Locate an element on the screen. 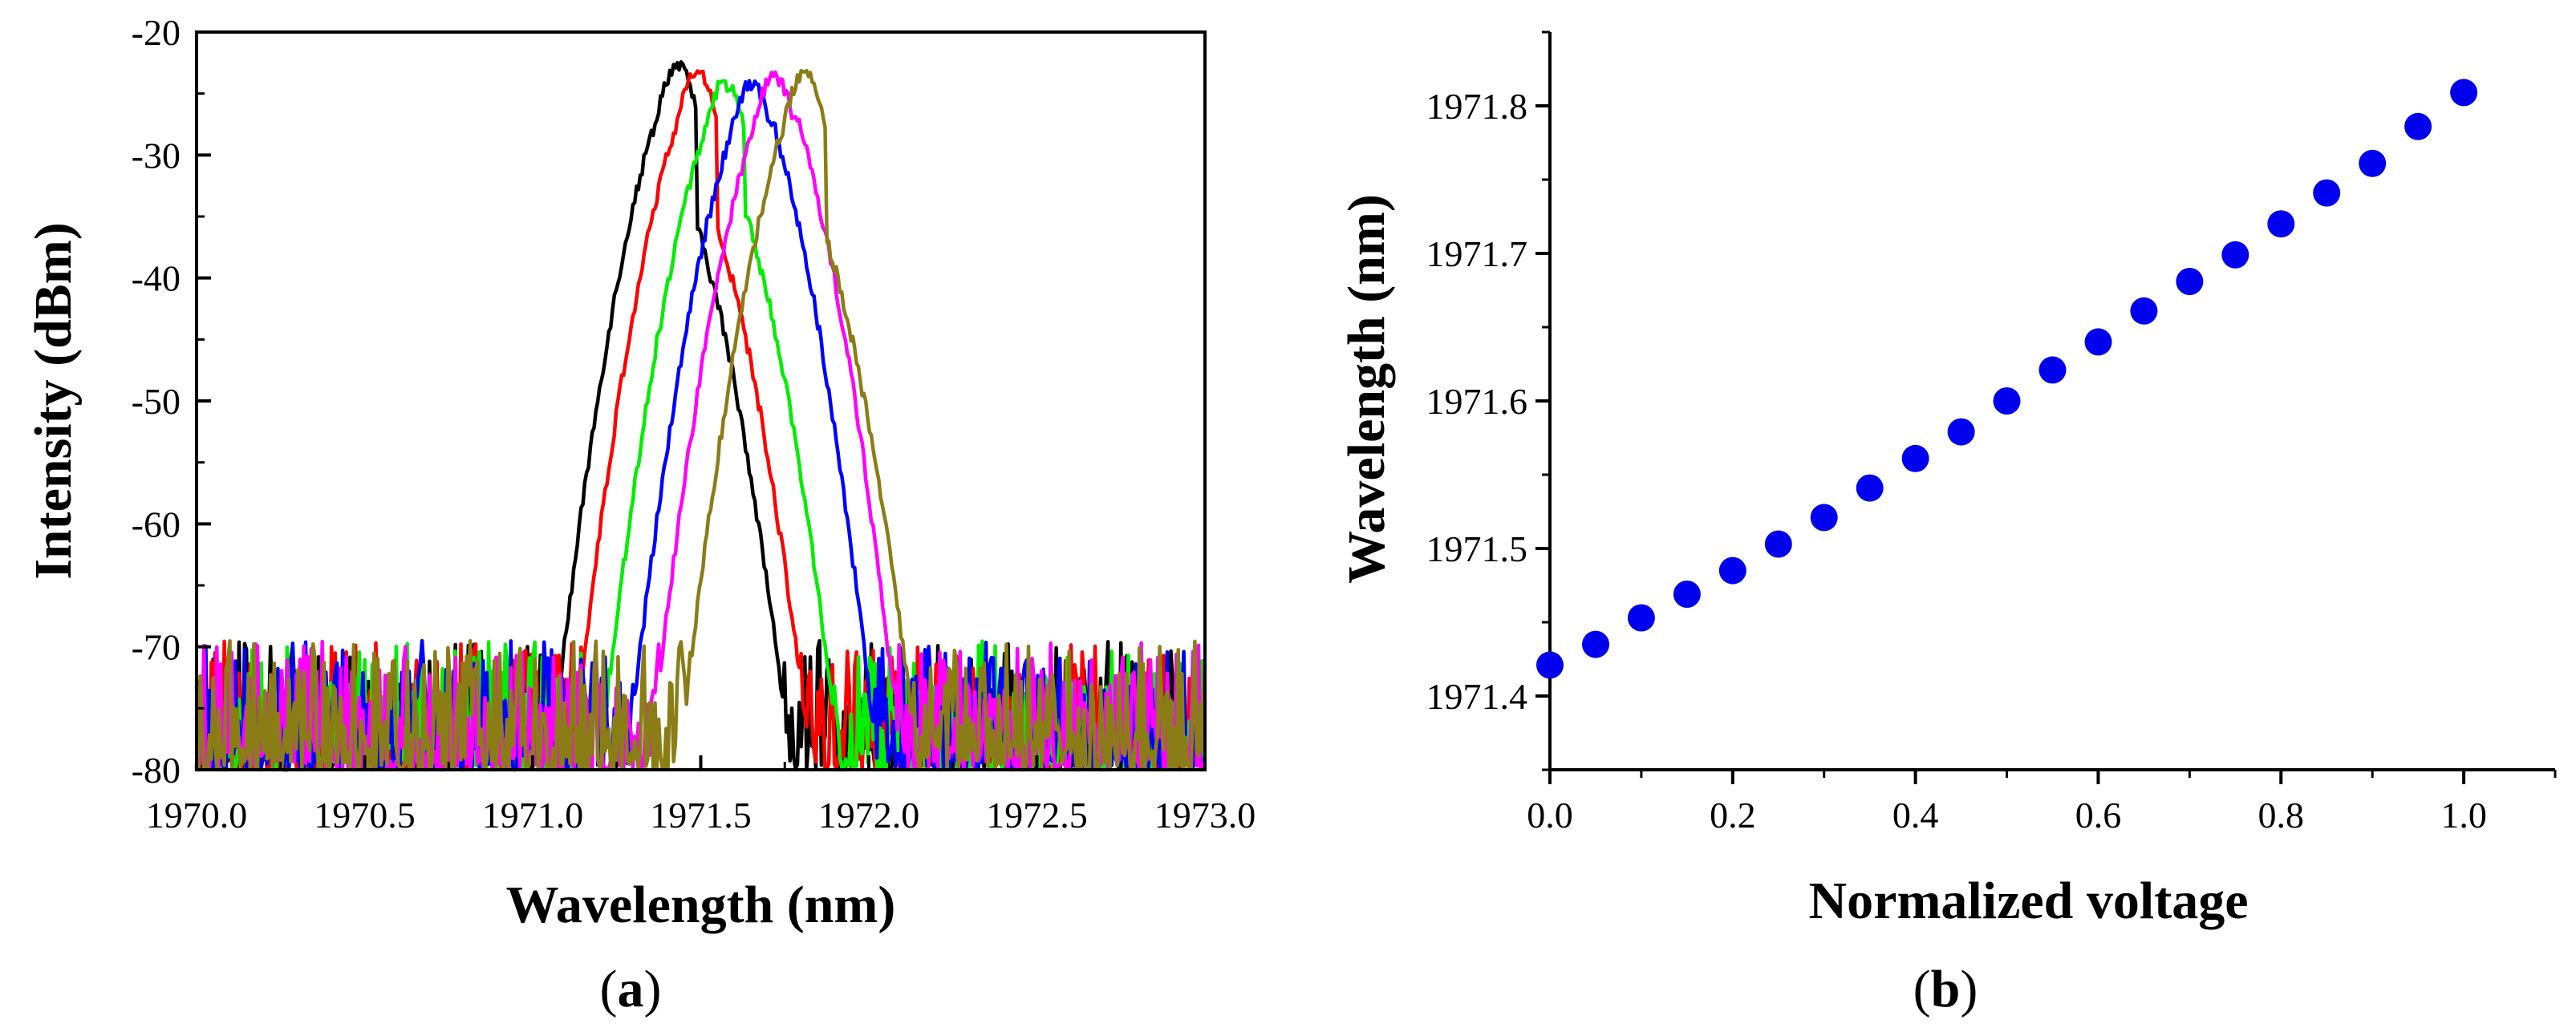  x-tick-label-a: 1972.5 is located at coordinates (1037, 815).